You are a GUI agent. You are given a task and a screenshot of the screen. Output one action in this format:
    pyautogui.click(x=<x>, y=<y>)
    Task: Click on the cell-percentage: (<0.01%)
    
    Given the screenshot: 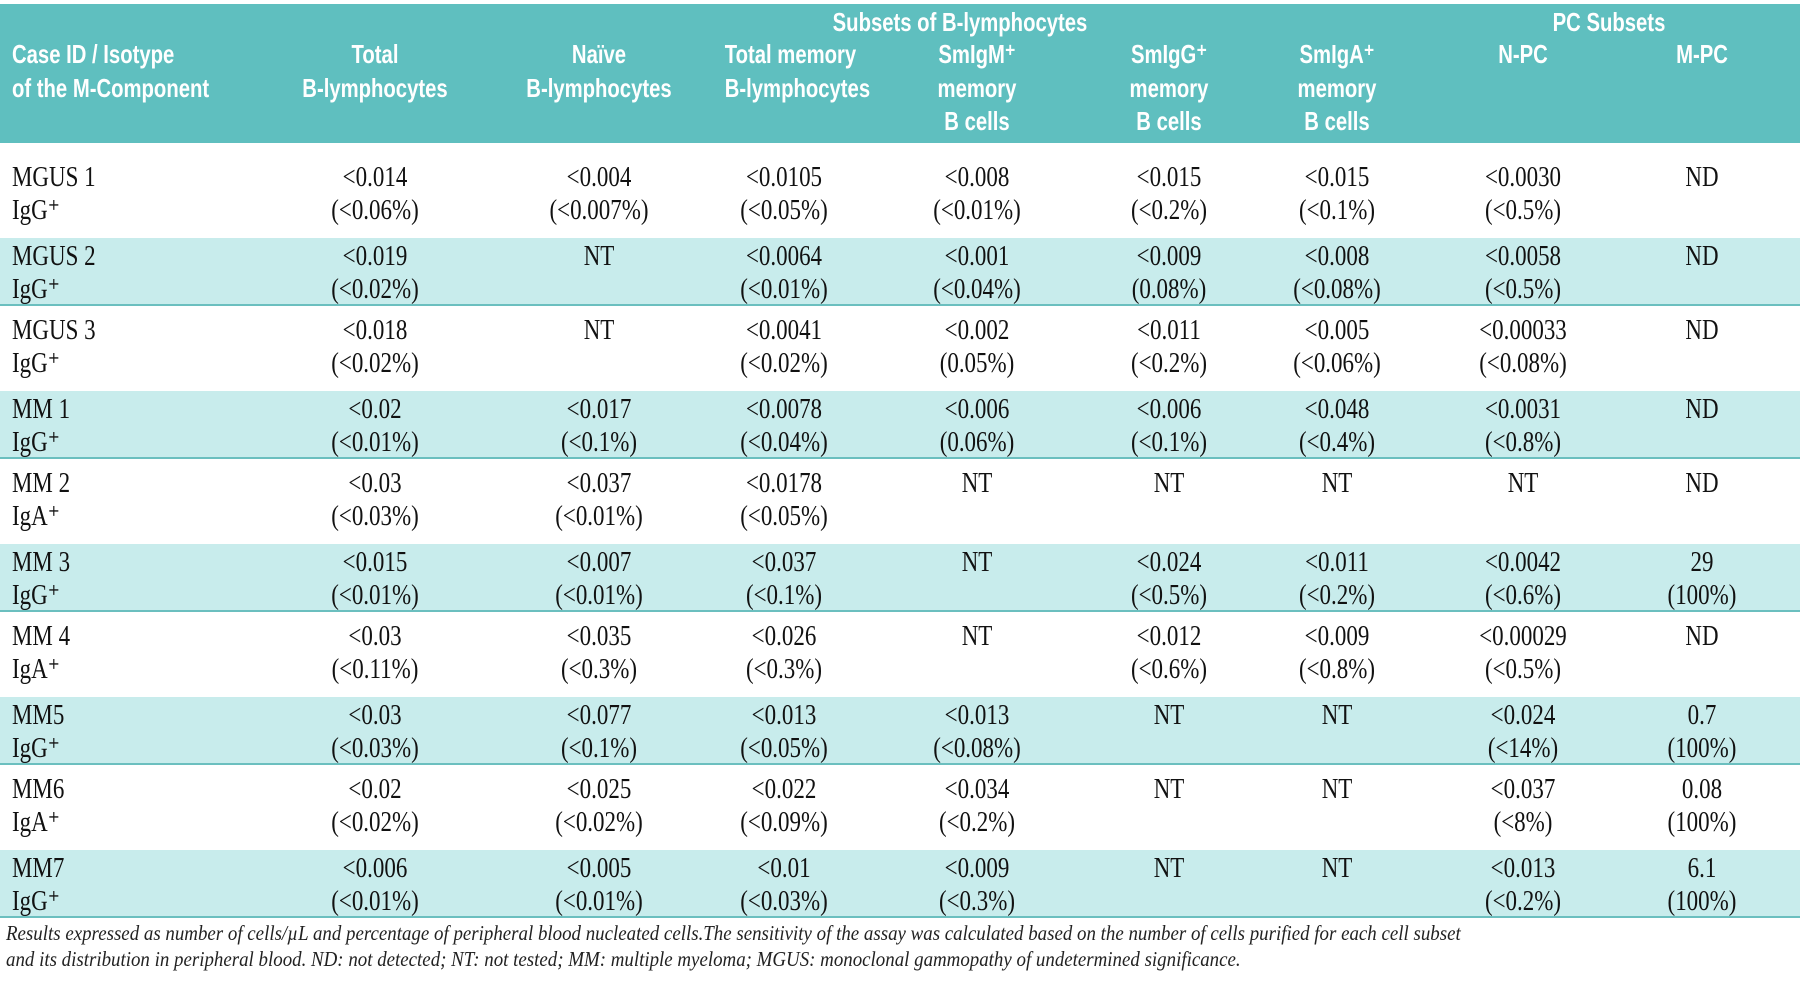 What is the action you would take?
    pyautogui.click(x=375, y=442)
    